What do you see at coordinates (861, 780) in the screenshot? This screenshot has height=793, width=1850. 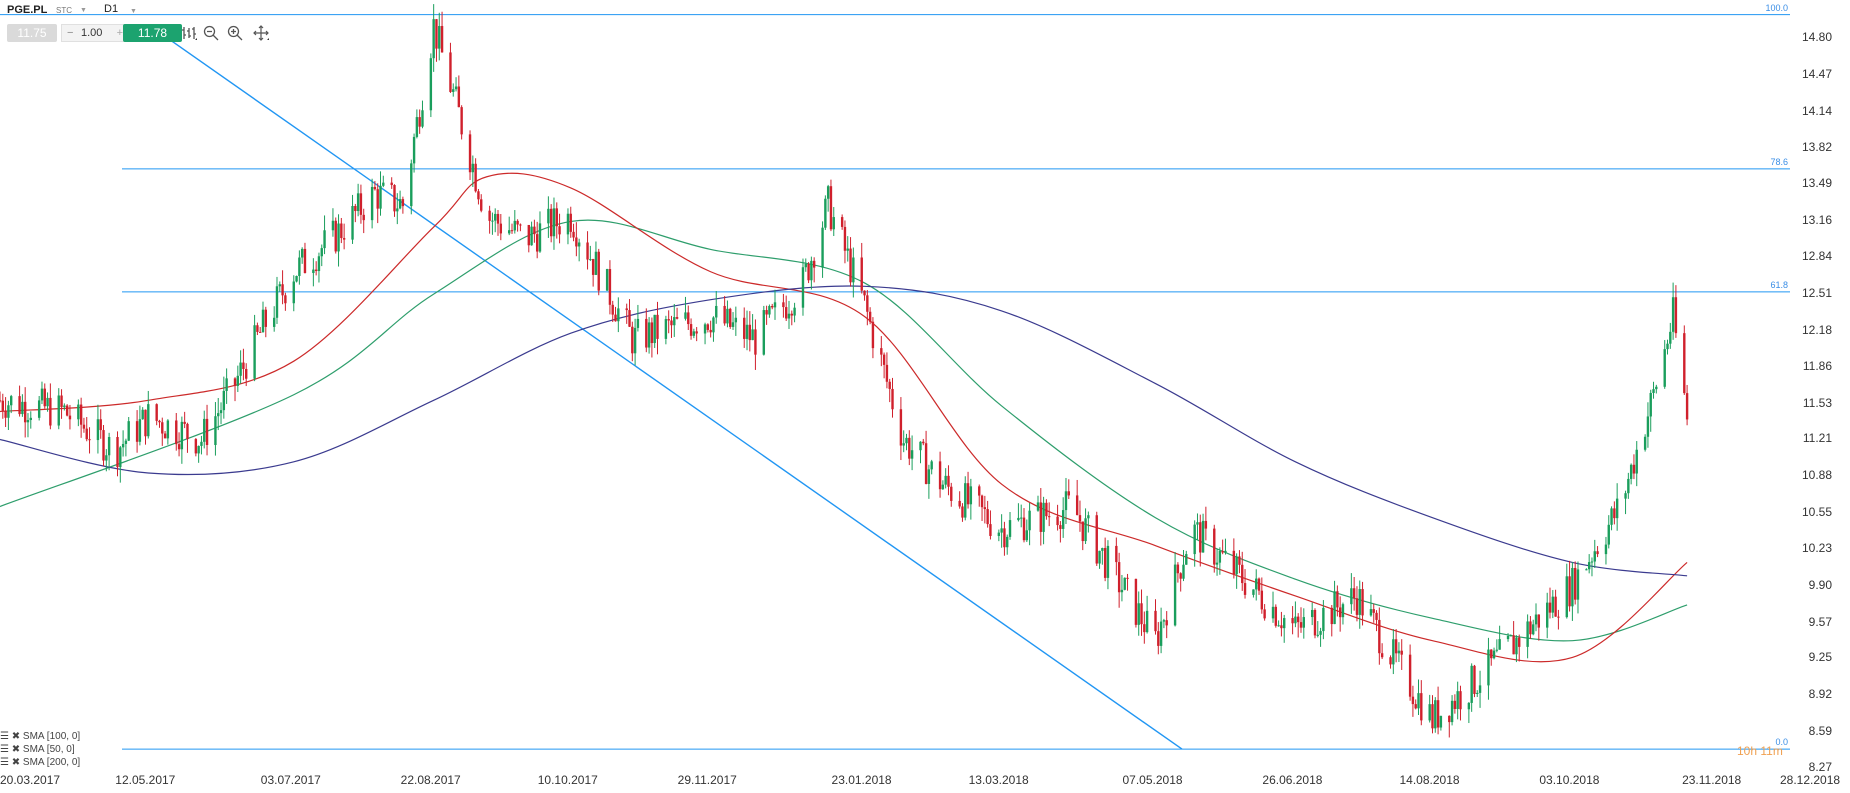 I see `x-tick-label: 23.01.2018` at bounding box center [861, 780].